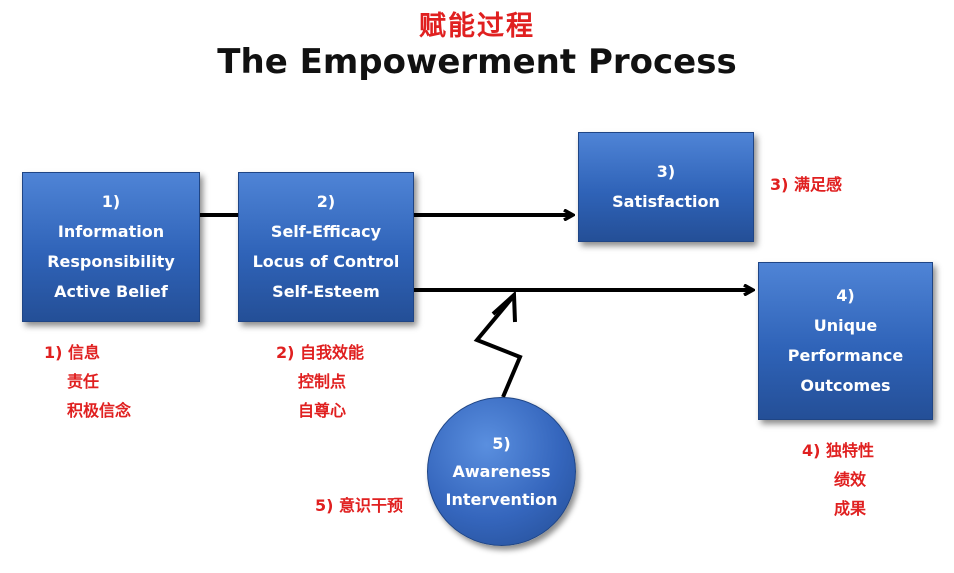 The image size is (954, 573). I want to click on box-2-line-3: Self-Esteem, so click(326, 291).